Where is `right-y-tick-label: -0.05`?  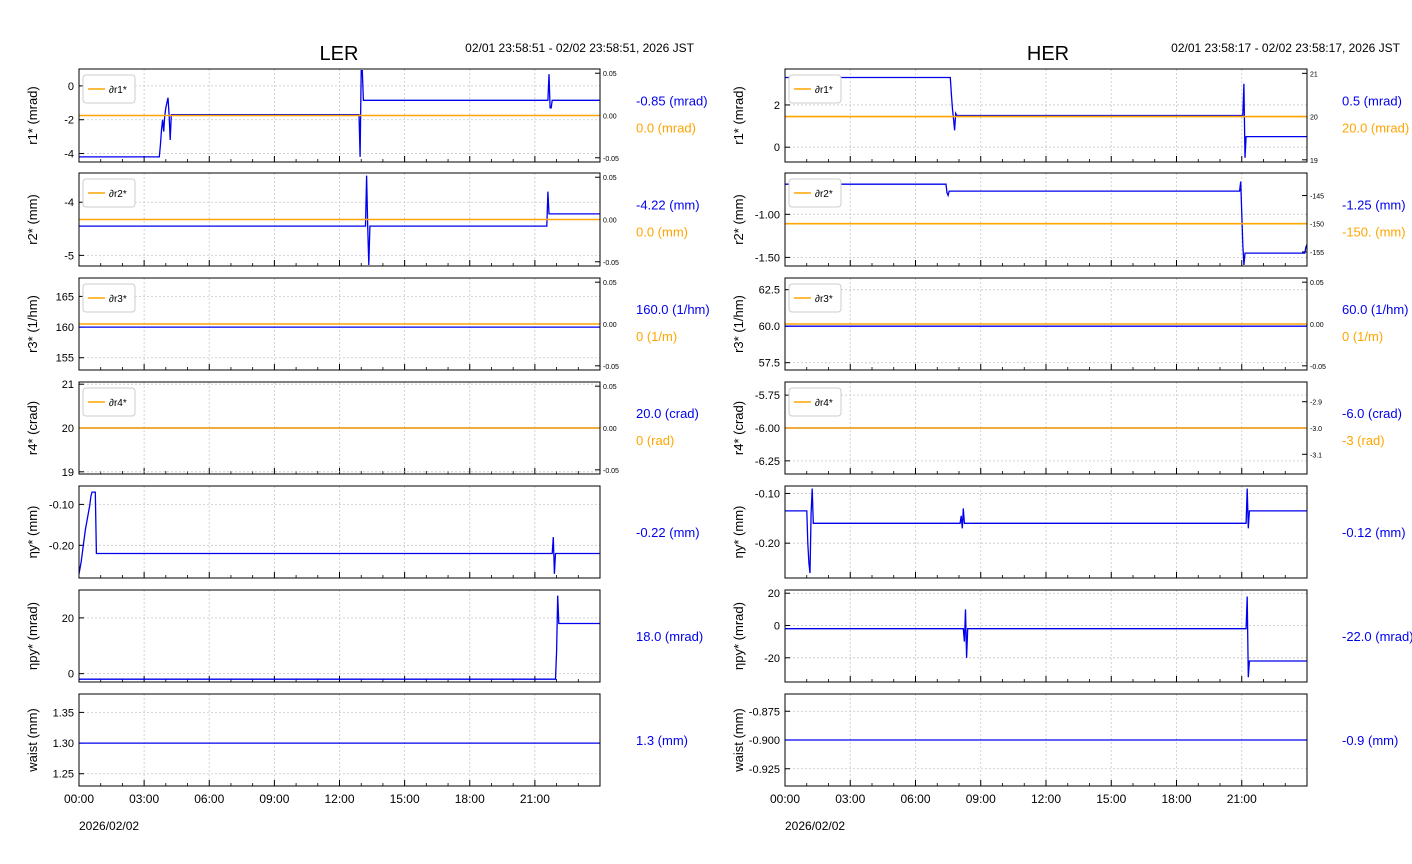 right-y-tick-label: -0.05 is located at coordinates (1318, 367).